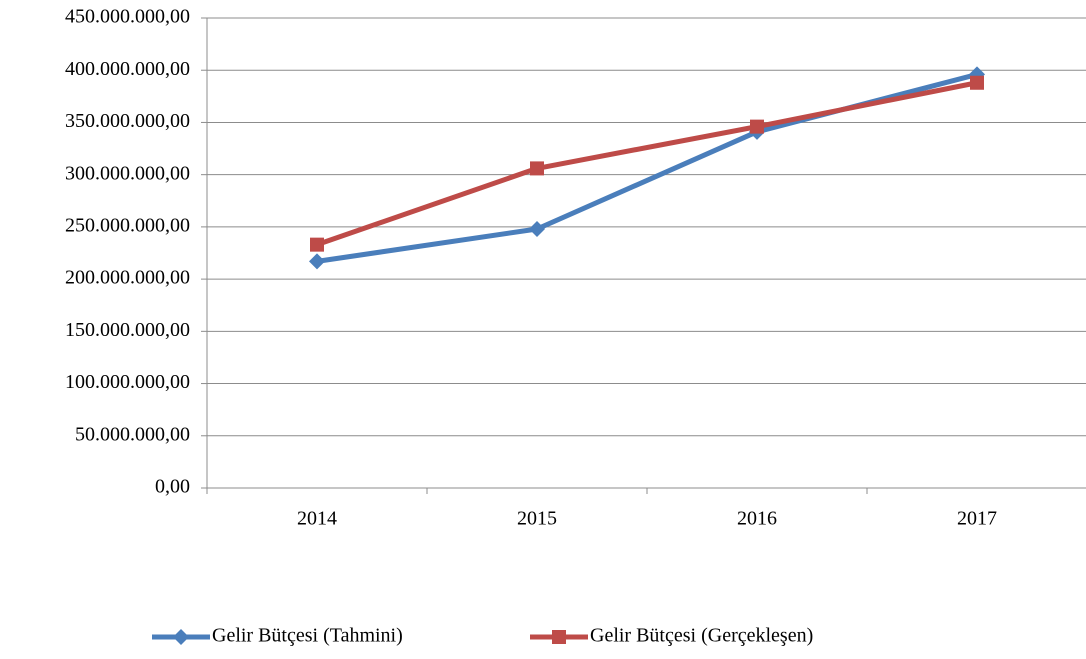 The image size is (1086, 659). I want to click on y-tick-label: 300.000.000,00, so click(127, 173).